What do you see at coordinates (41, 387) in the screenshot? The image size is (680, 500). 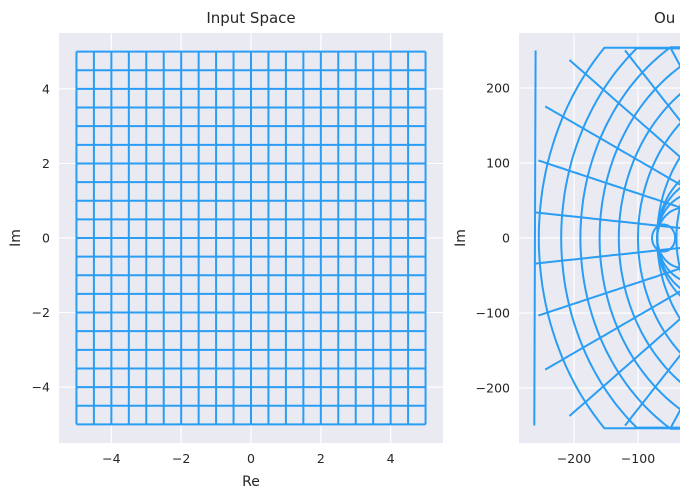 I see `y-tick-label: −4` at bounding box center [41, 387].